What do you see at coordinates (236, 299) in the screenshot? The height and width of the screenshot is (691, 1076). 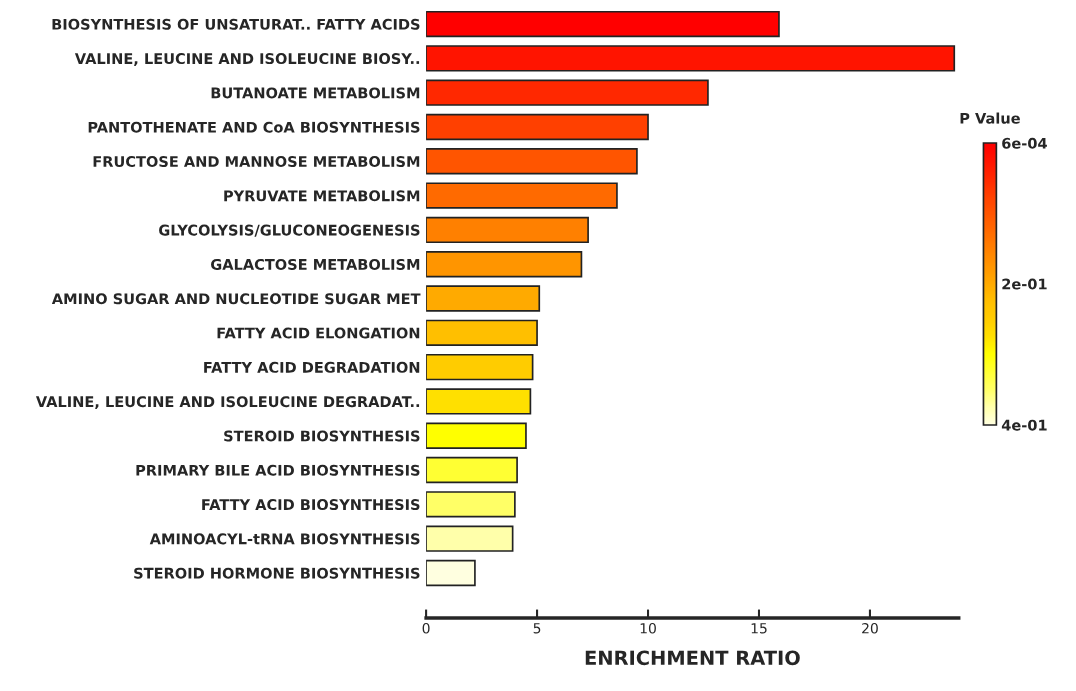 I see `y-tick-label: AMINO SUGAR AND NUCLEOTIDE SUGAR MET` at bounding box center [236, 299].